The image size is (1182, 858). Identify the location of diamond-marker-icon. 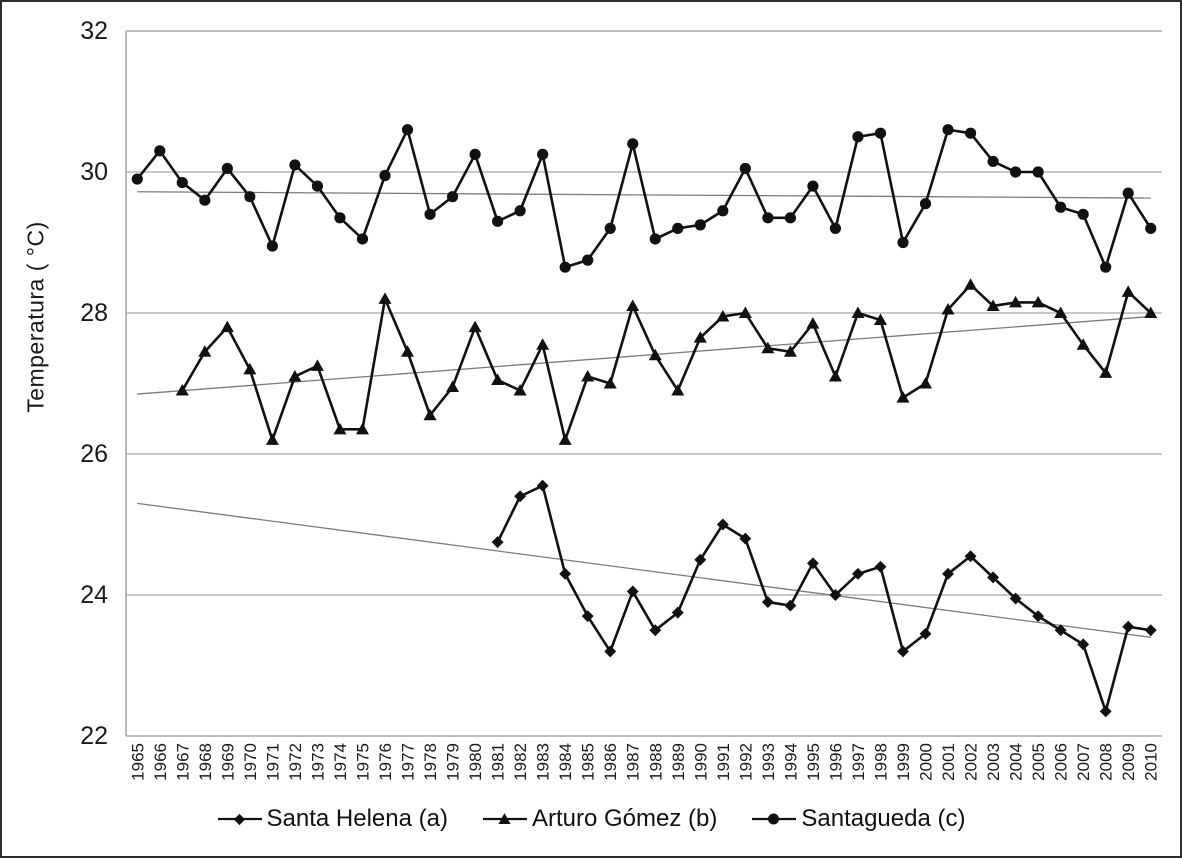
(239, 819).